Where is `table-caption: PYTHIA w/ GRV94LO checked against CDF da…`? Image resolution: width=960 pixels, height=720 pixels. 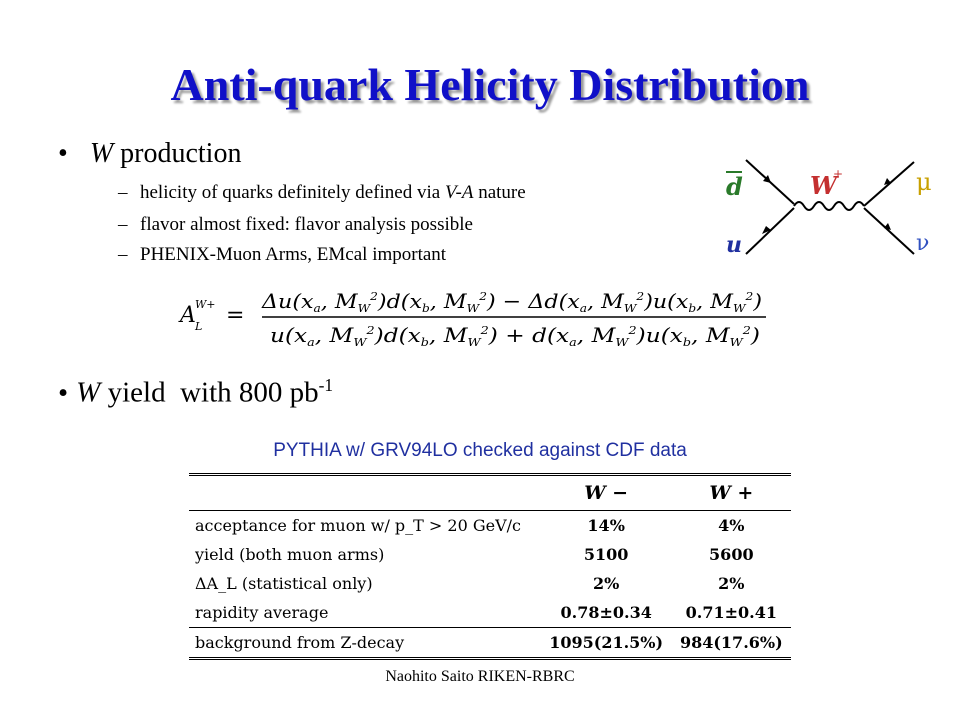 table-caption: PYTHIA w/ GRV94LO checked against CDF da… is located at coordinates (480, 450).